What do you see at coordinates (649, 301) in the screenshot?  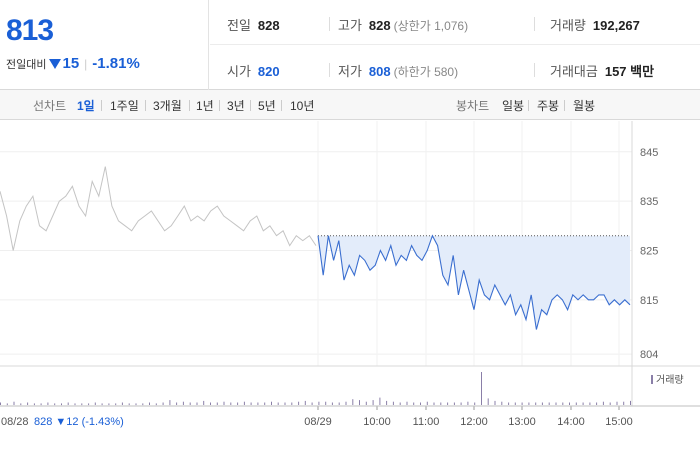 I see `y-tick-label: 815` at bounding box center [649, 301].